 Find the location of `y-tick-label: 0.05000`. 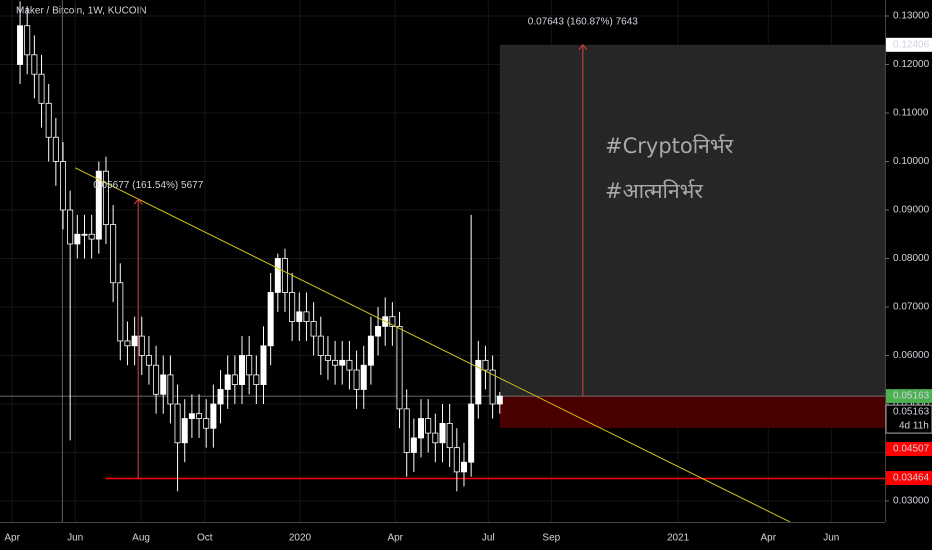

y-tick-label: 0.05000 is located at coordinates (911, 404).